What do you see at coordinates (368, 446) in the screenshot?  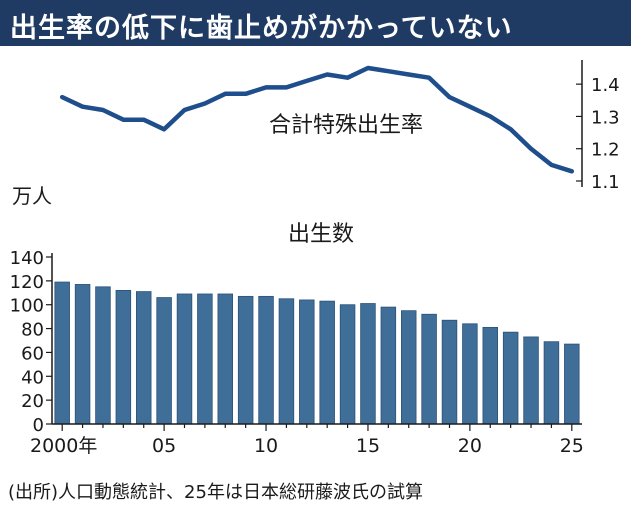 I see `births-x-tick-label: 15` at bounding box center [368, 446].